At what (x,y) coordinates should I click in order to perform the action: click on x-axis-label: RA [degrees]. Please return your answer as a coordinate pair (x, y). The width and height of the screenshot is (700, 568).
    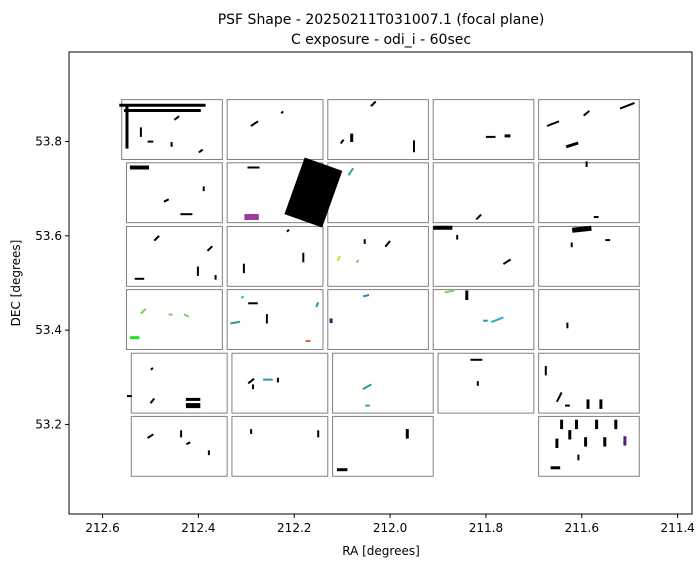
    Looking at the image, I should click on (381, 551).